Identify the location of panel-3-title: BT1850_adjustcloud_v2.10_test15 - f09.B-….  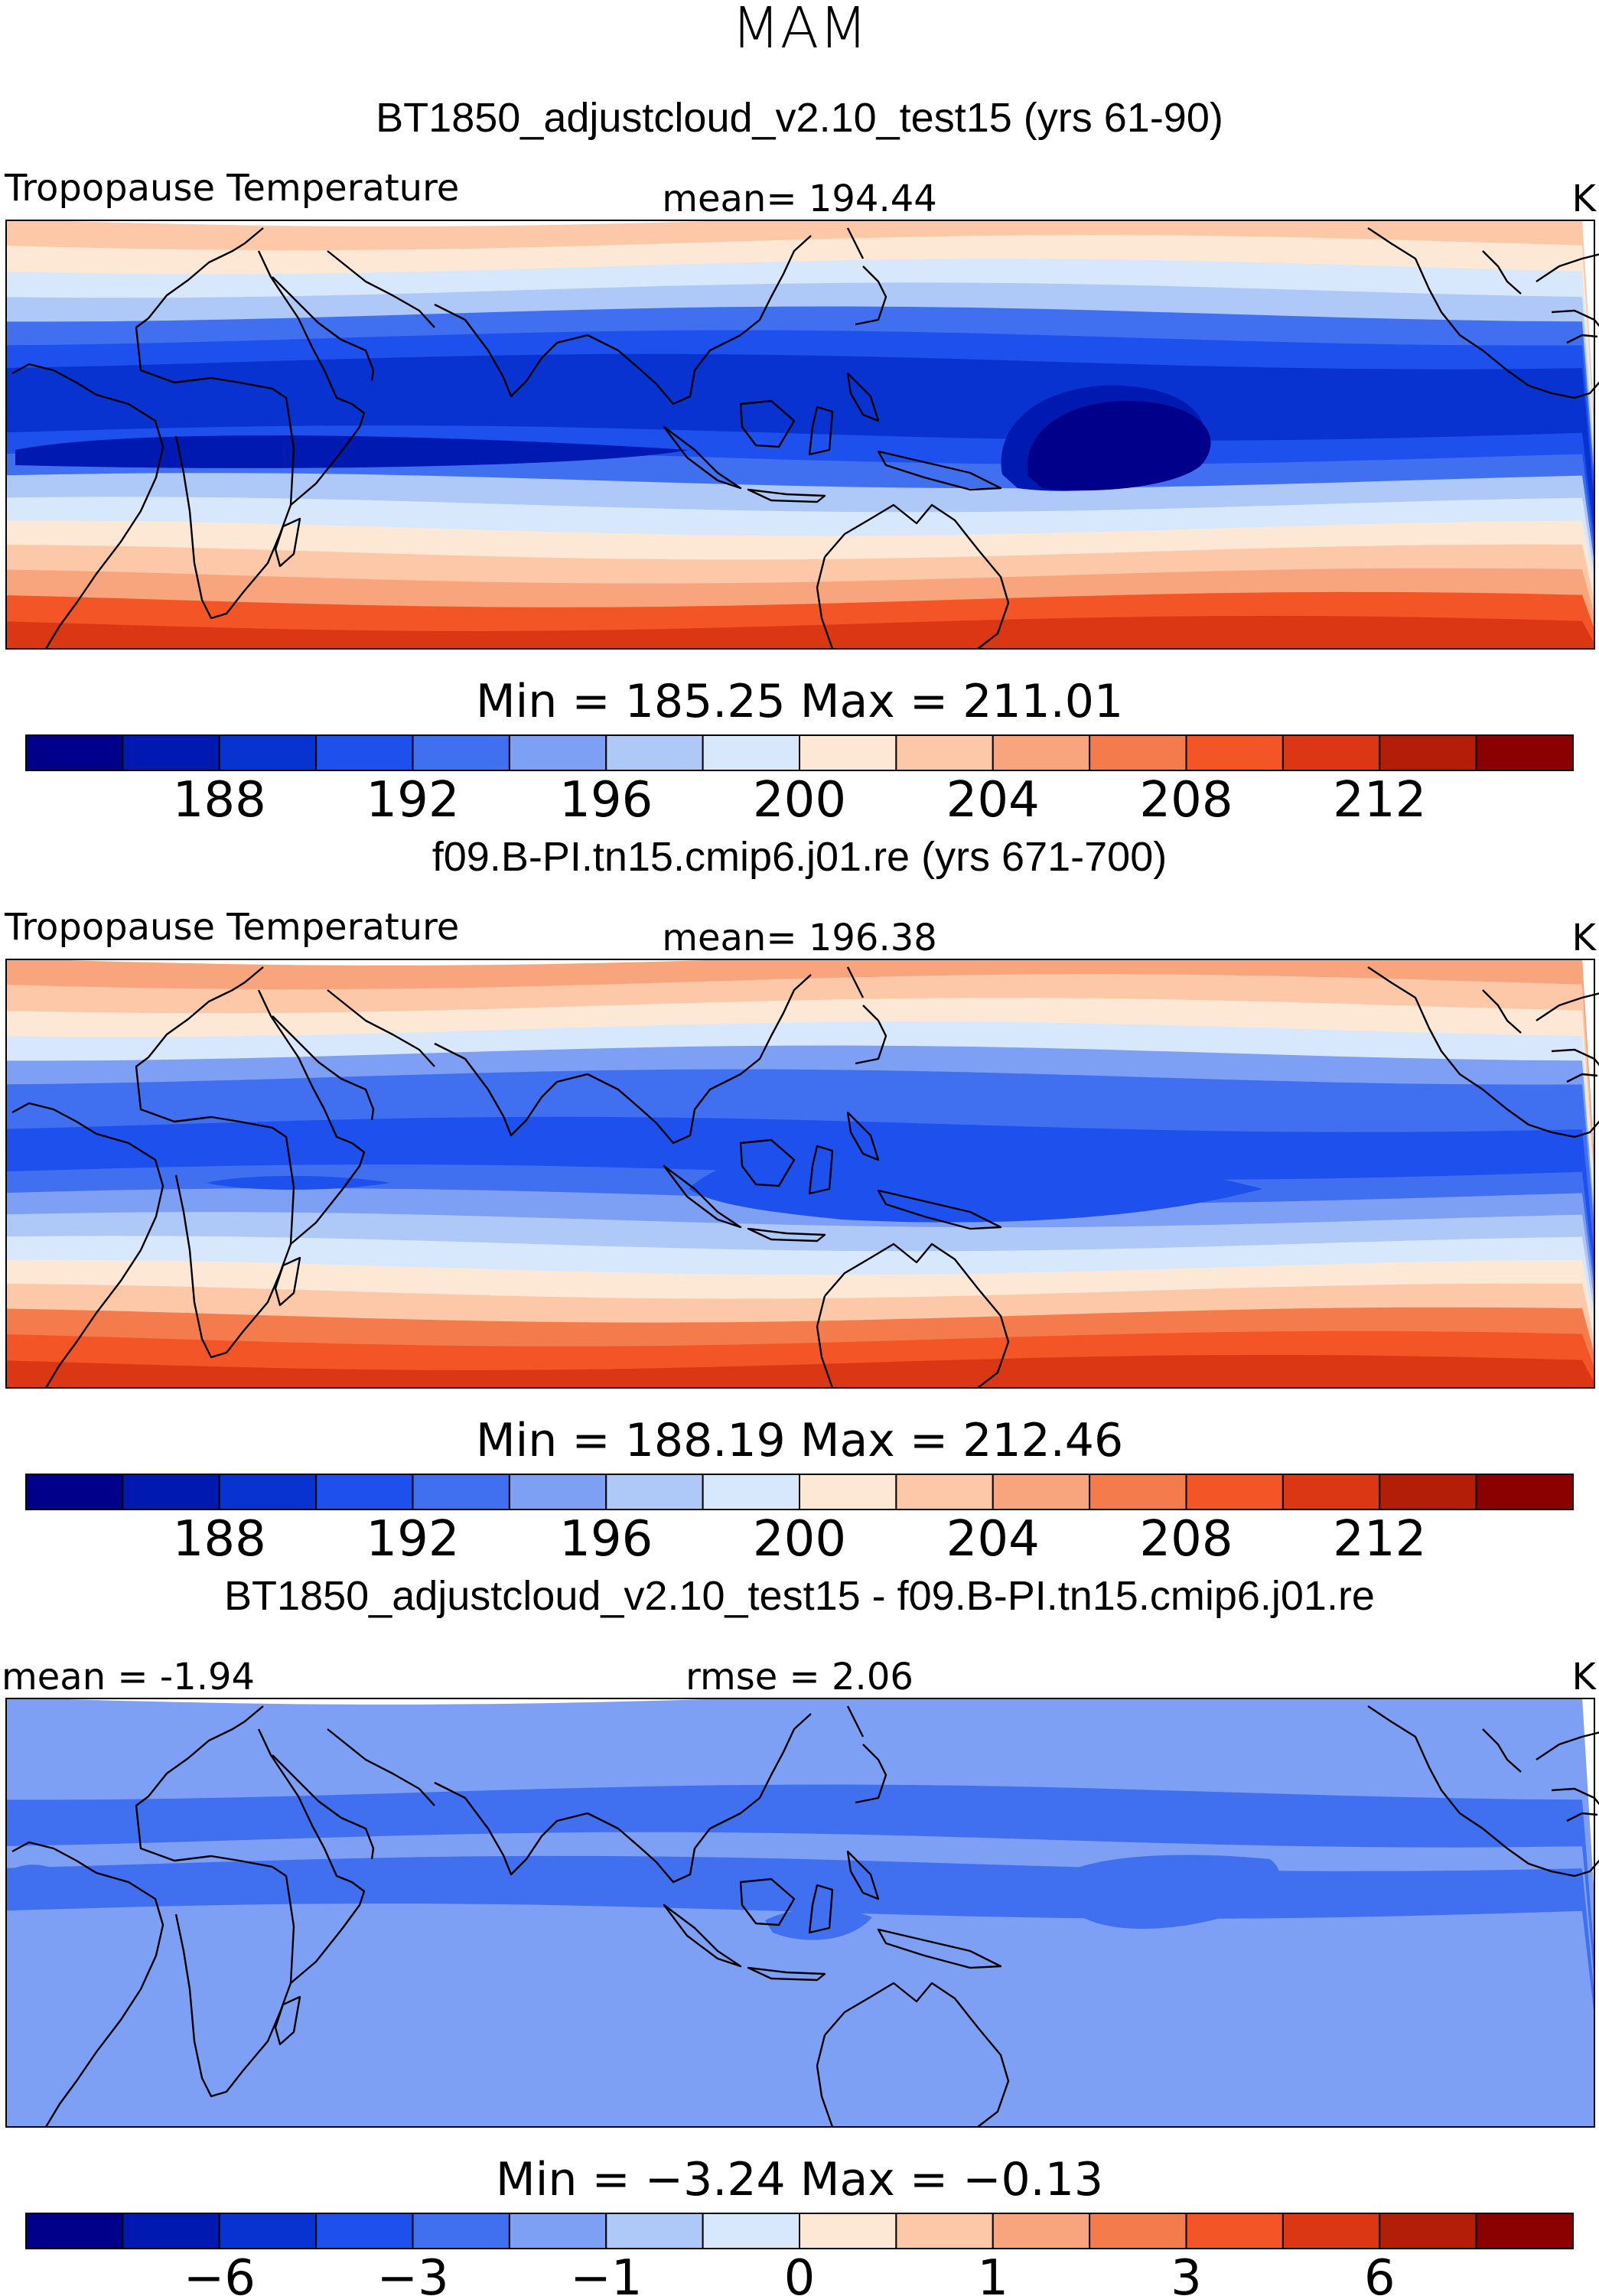
(799, 1596).